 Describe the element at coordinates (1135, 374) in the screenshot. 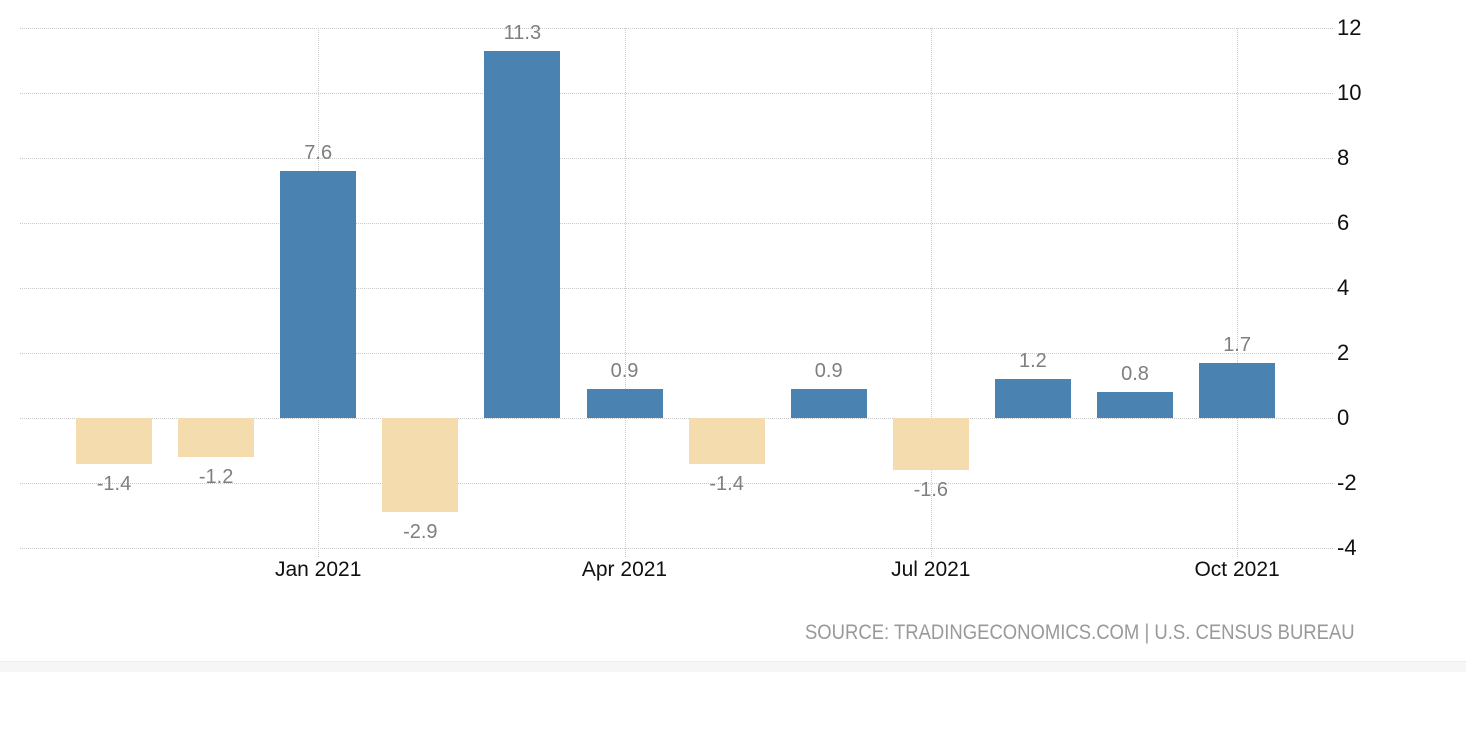

I see `bar-value-label: 0.8` at that location.